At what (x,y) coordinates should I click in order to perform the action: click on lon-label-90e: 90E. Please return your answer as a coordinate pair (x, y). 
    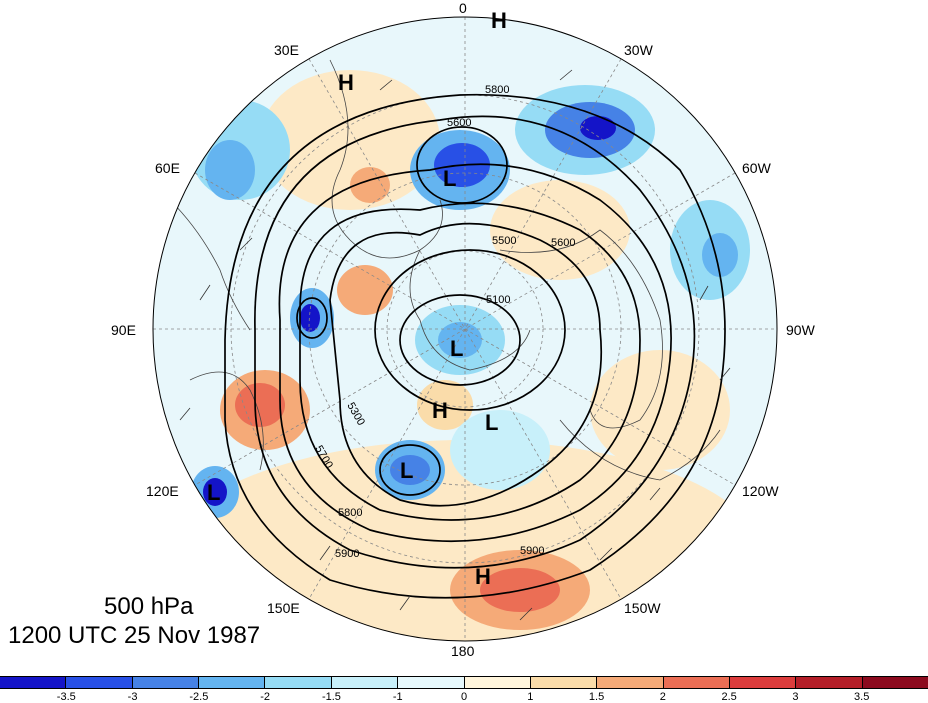
    Looking at the image, I should click on (123, 330).